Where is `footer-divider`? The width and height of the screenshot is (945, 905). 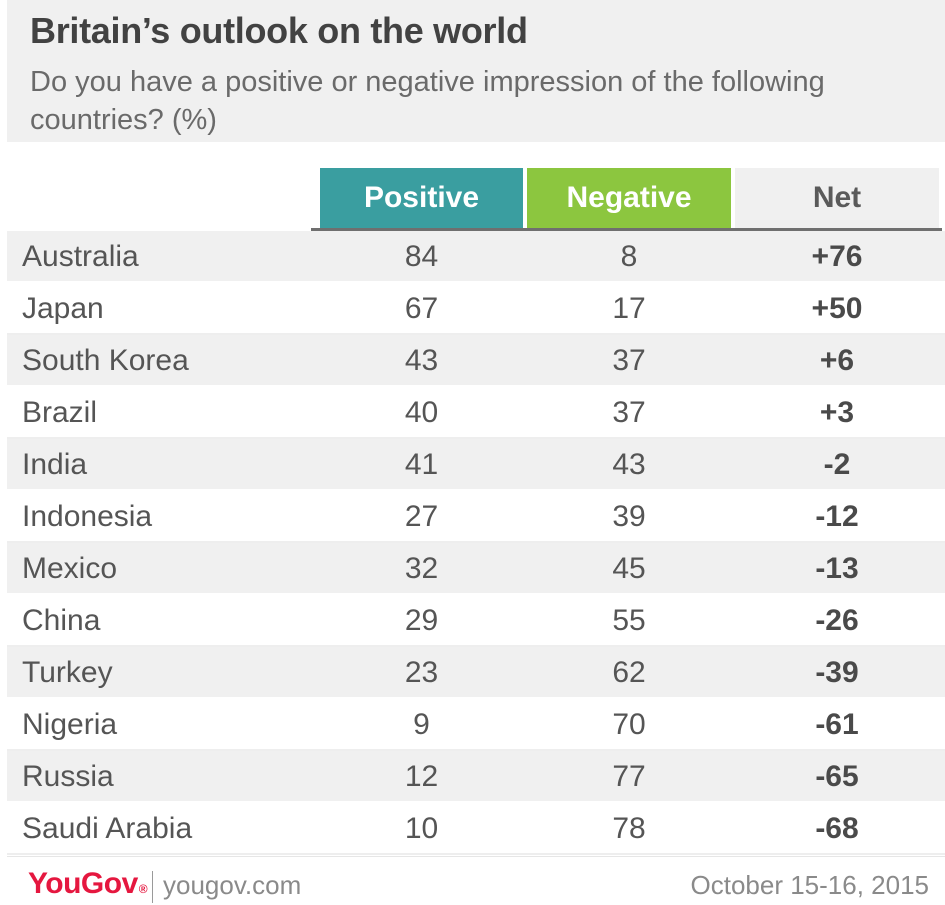
footer-divider is located at coordinates (476, 856).